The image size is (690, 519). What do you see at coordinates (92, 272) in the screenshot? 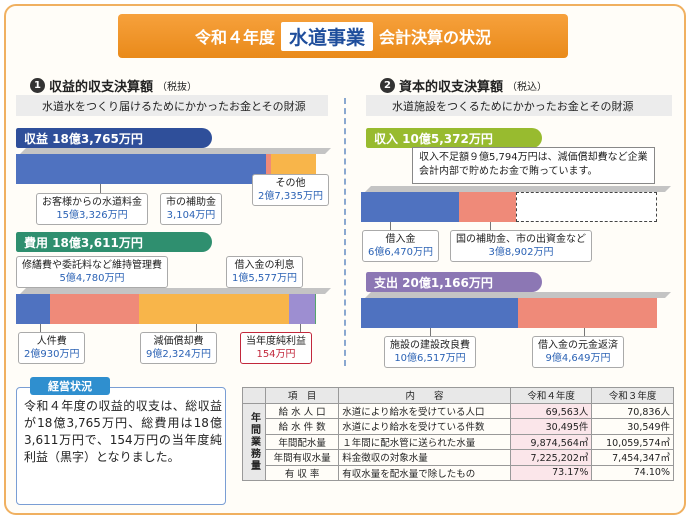
I see `expense-label-maintenance: 修繕費や委託料など維持管理費 5億4,780万円` at bounding box center [92, 272].